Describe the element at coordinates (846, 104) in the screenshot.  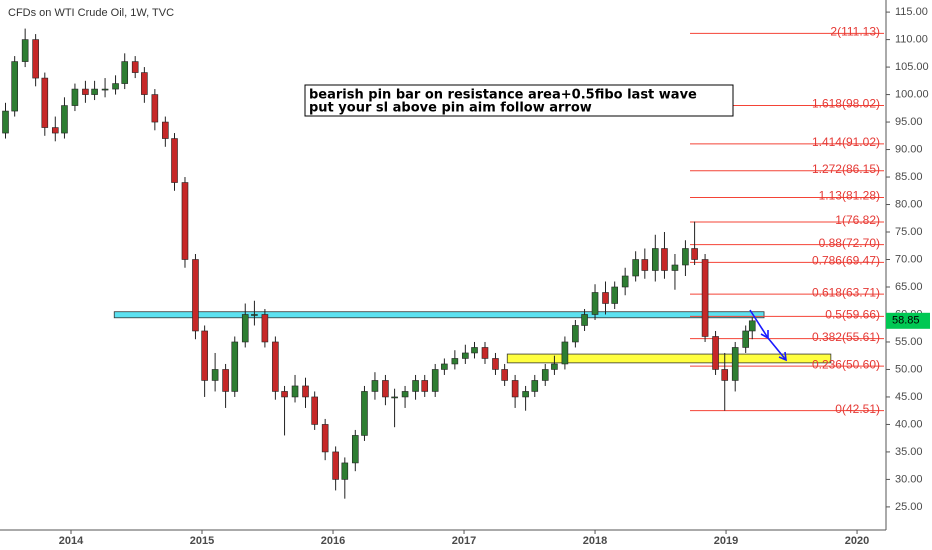
I see `fib-label: 1.618(98.02)` at that location.